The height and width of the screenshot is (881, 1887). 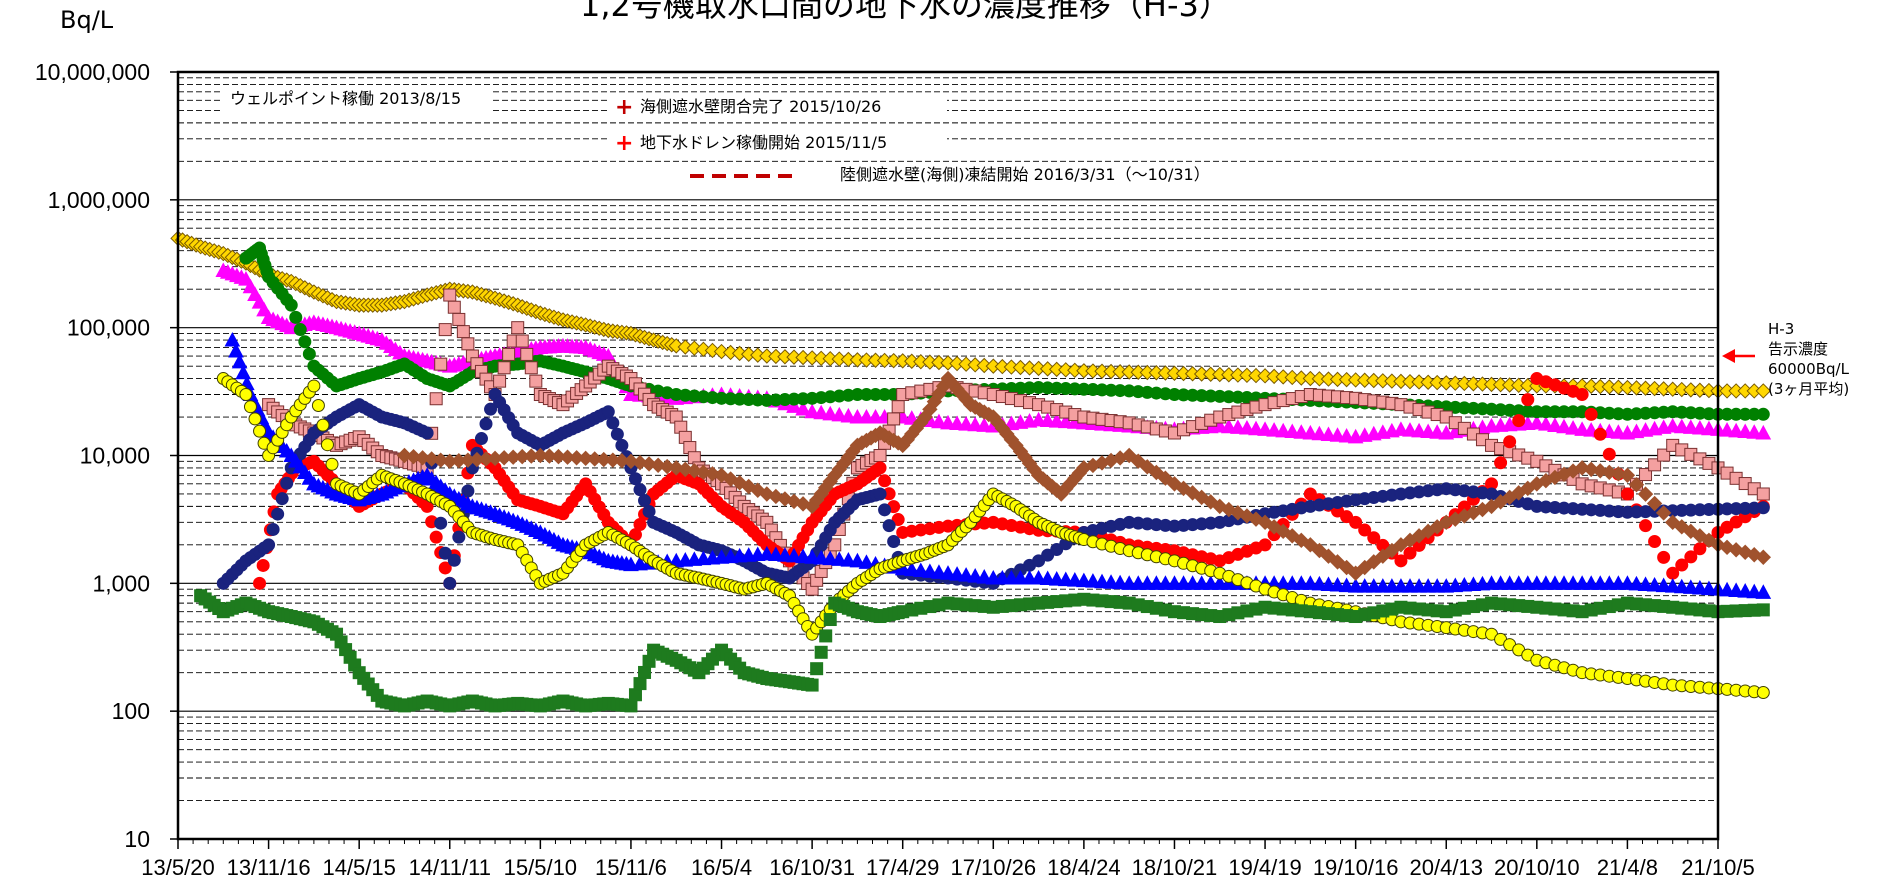 What do you see at coordinates (121, 583) in the screenshot?
I see `y-tick-label: 1,000` at bounding box center [121, 583].